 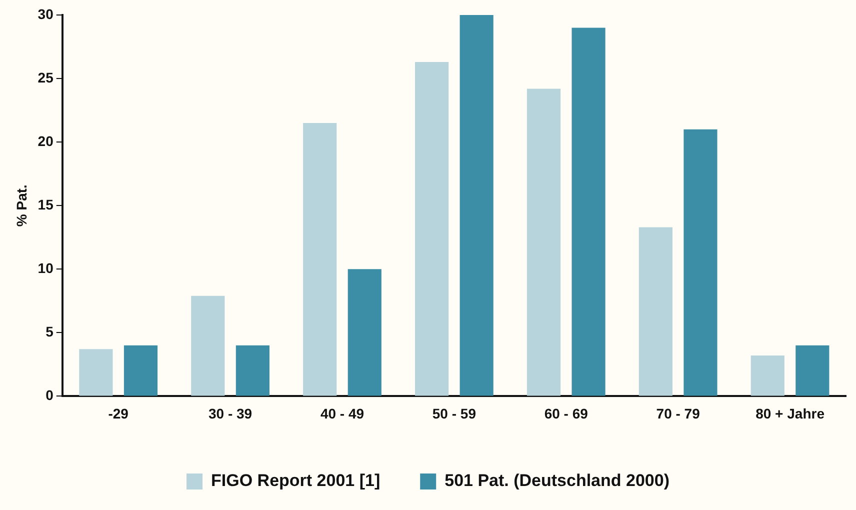 What do you see at coordinates (46, 77) in the screenshot?
I see `y-tick-label: 25` at bounding box center [46, 77].